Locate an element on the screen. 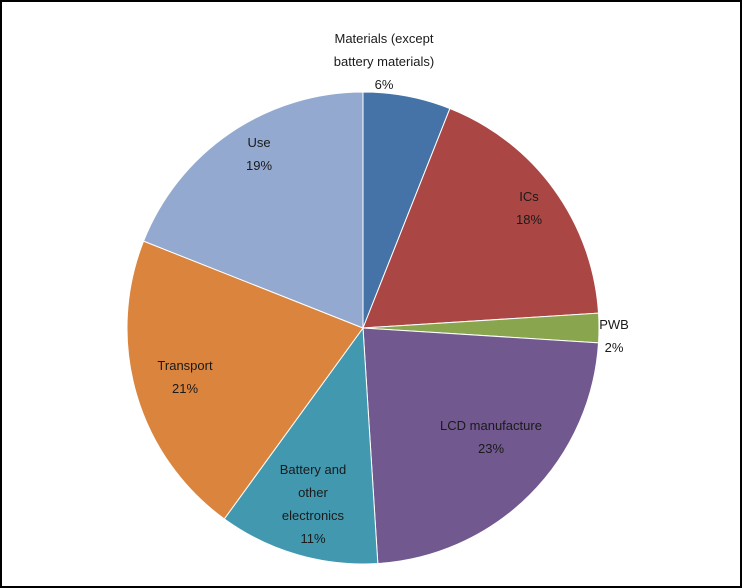  slice-value-text: 23% is located at coordinates (491, 448).